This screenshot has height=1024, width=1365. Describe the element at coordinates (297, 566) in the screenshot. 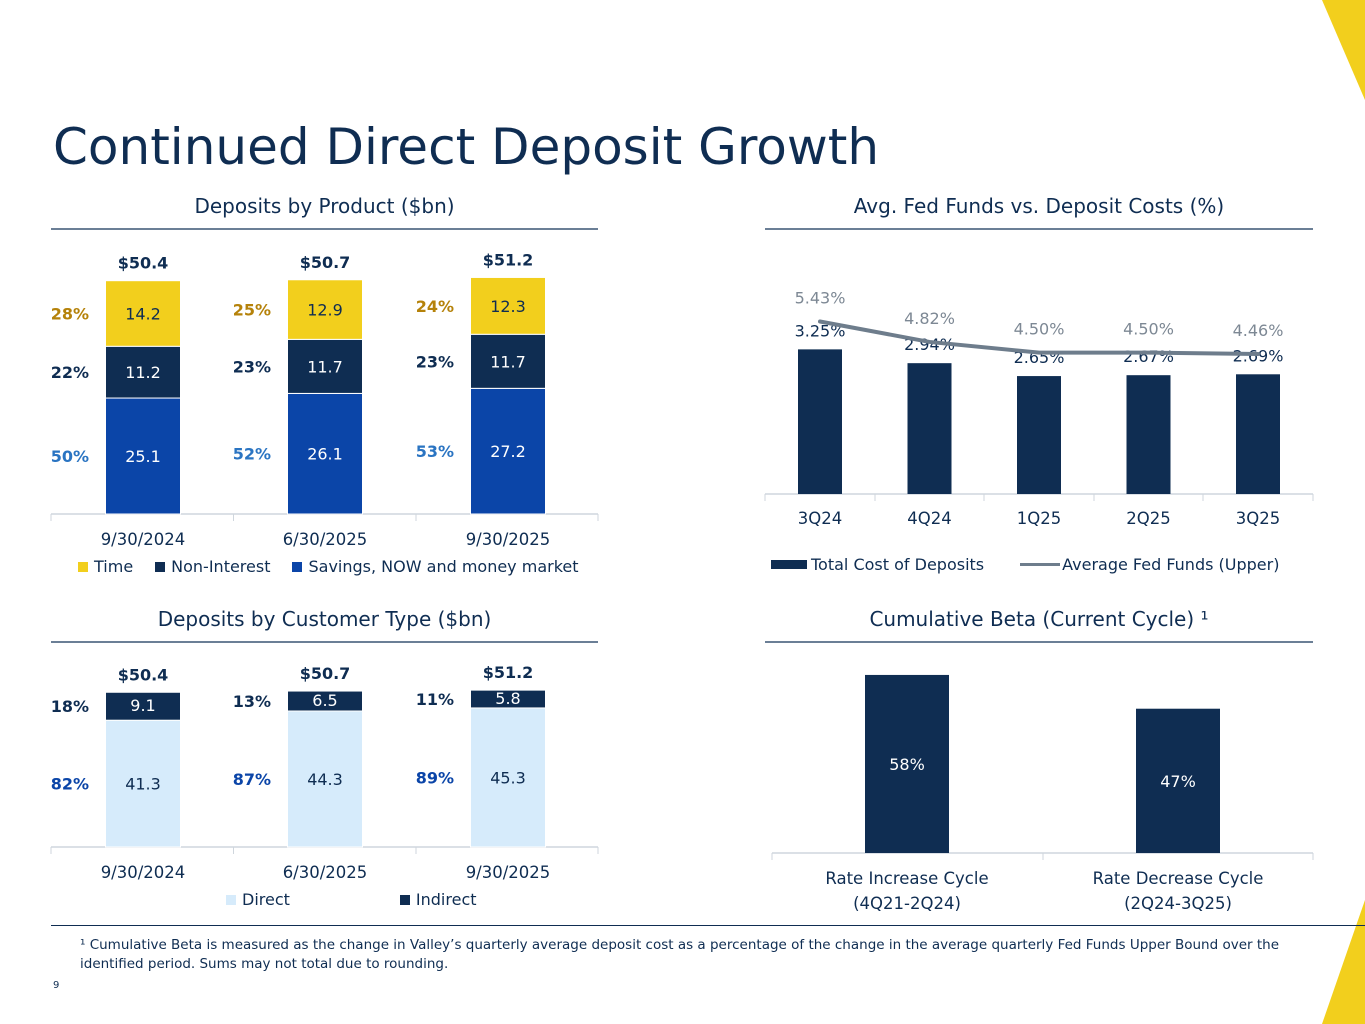

I see `legend-swatch-savings` at that location.